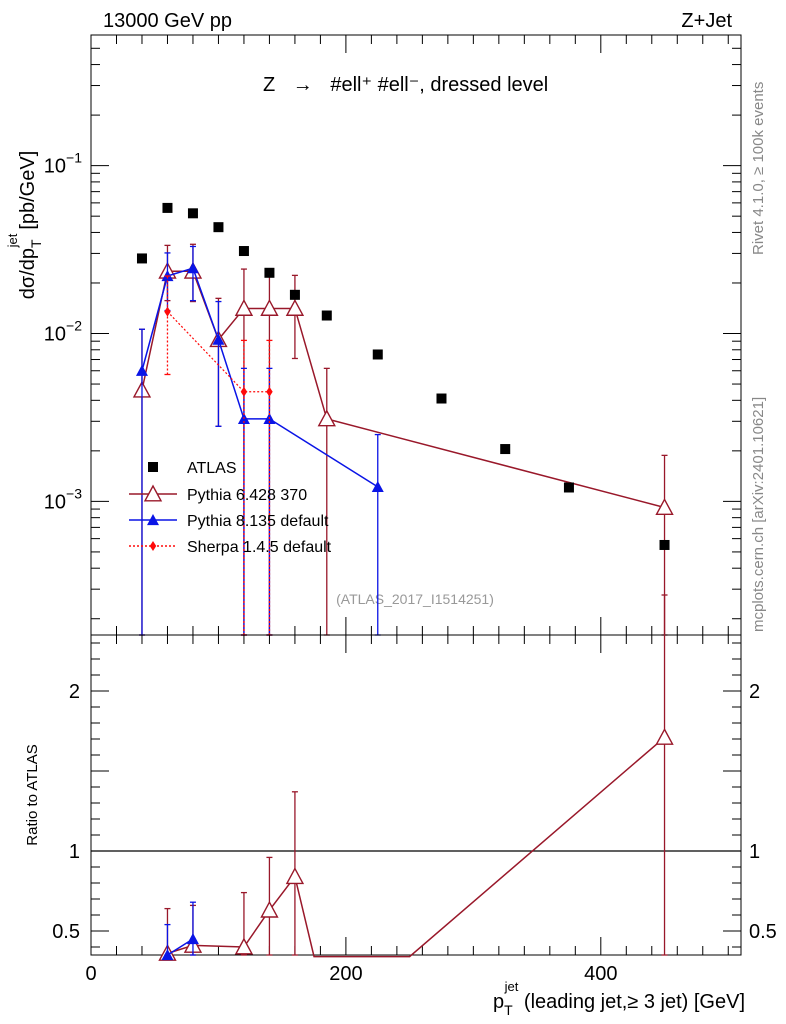 The height and width of the screenshot is (1024, 786). Describe the element at coordinates (439, 85) in the screenshot. I see `main-title-rhs: #ell⁺ #ell⁻, dressed level` at that location.